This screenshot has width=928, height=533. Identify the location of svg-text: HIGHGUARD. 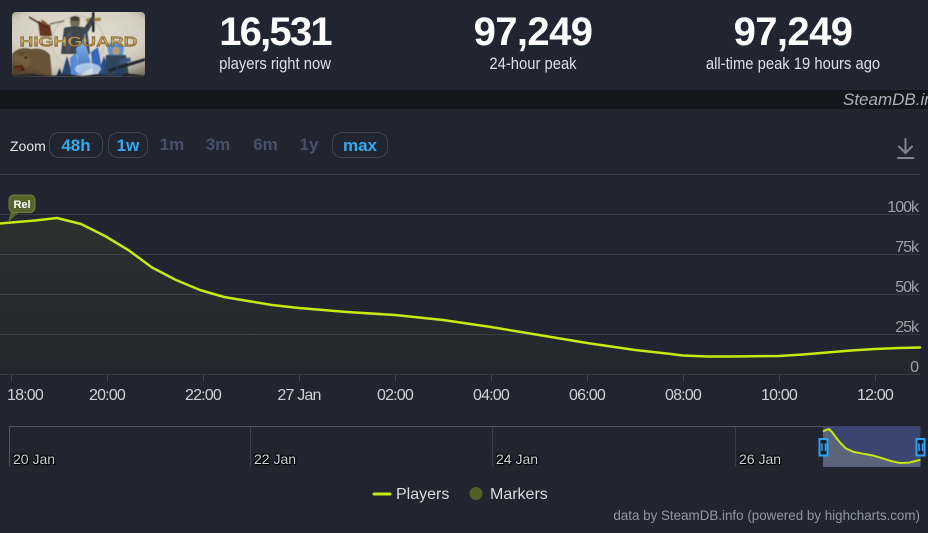
(79, 43).